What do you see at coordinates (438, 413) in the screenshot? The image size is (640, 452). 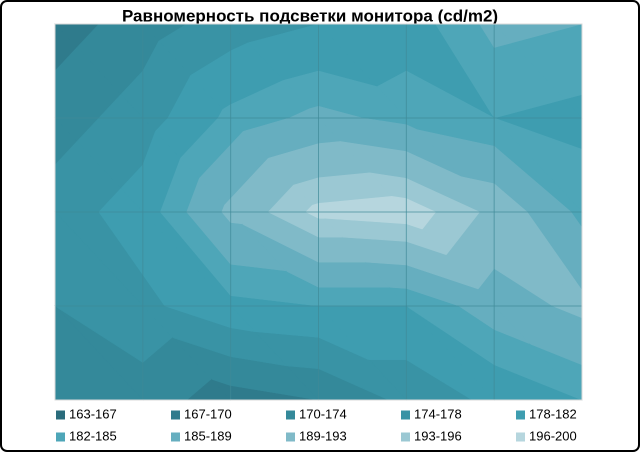 I see `legend-label: 174-178` at bounding box center [438, 413].